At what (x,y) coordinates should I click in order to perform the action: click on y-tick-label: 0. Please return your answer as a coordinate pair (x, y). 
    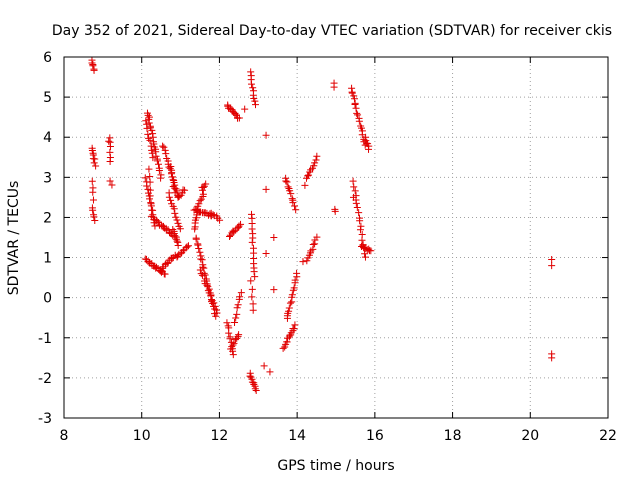
    Looking at the image, I should click on (47, 299).